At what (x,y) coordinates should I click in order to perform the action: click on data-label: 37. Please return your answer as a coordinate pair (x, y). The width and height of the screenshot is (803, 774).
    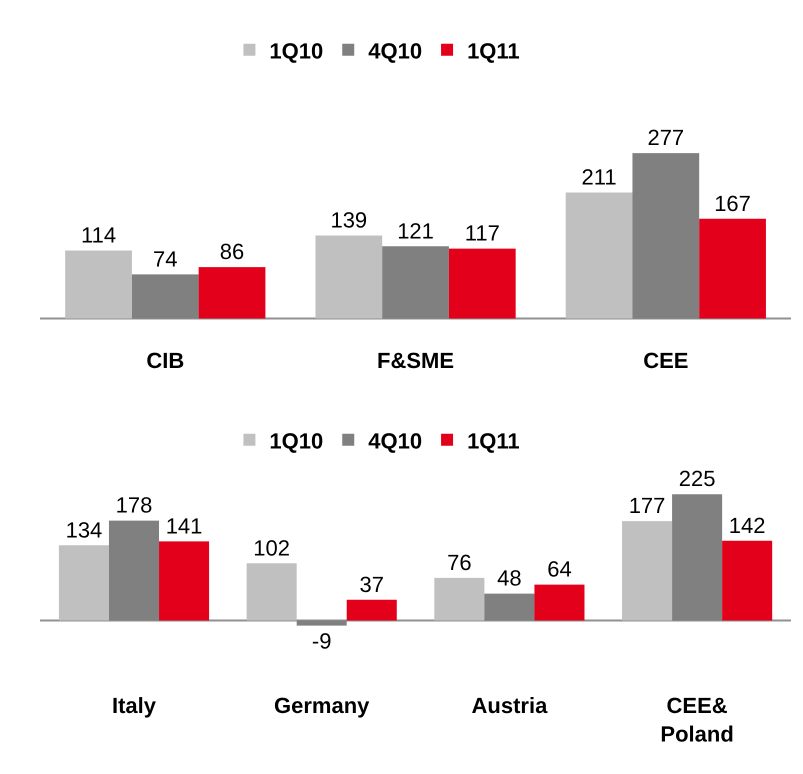
    Looking at the image, I should click on (372, 584).